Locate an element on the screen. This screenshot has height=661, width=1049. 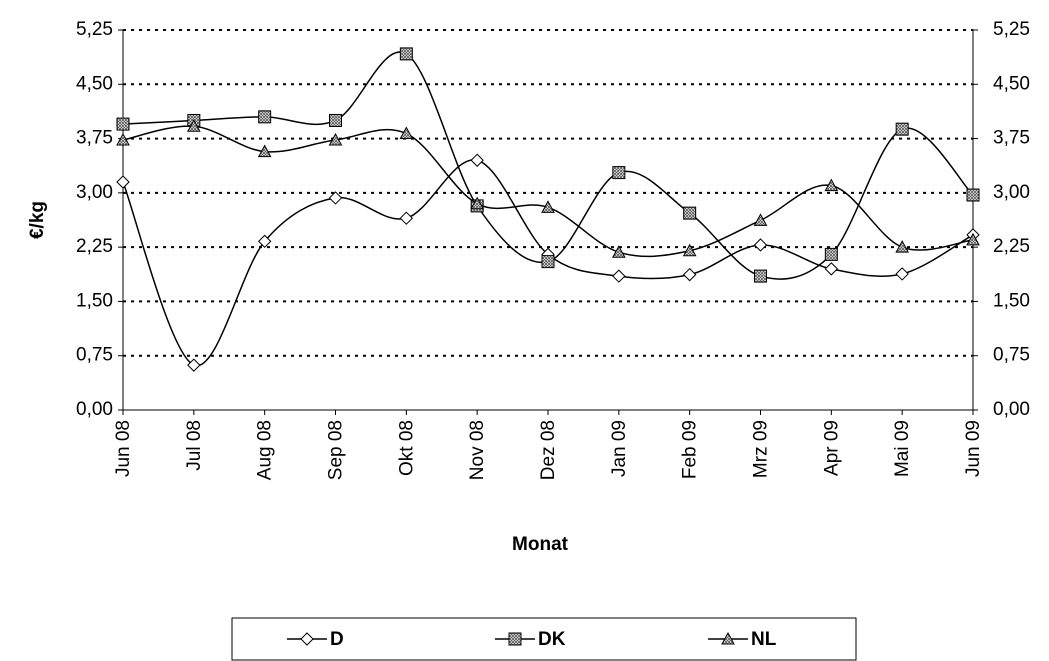
legend-label: D is located at coordinates (337, 639).